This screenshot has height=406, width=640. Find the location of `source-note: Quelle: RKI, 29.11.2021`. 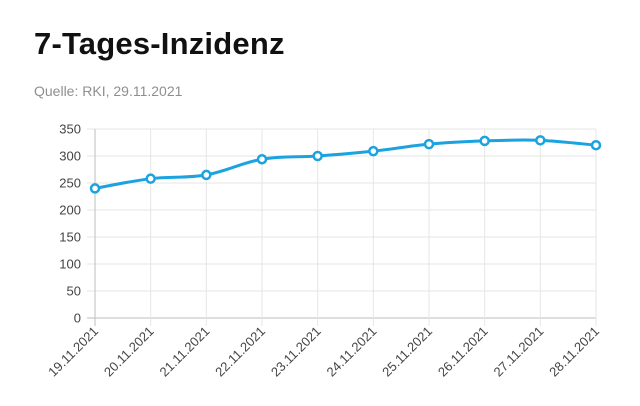

source-note: Quelle: RKI, 29.11.2021 is located at coordinates (108, 91).